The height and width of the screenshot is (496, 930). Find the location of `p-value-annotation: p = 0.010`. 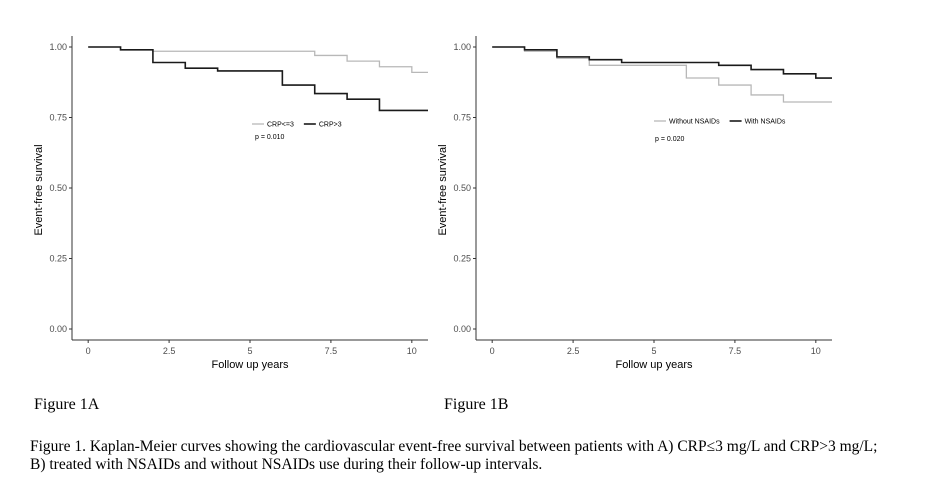

p-value-annotation: p = 0.010 is located at coordinates (269, 137).